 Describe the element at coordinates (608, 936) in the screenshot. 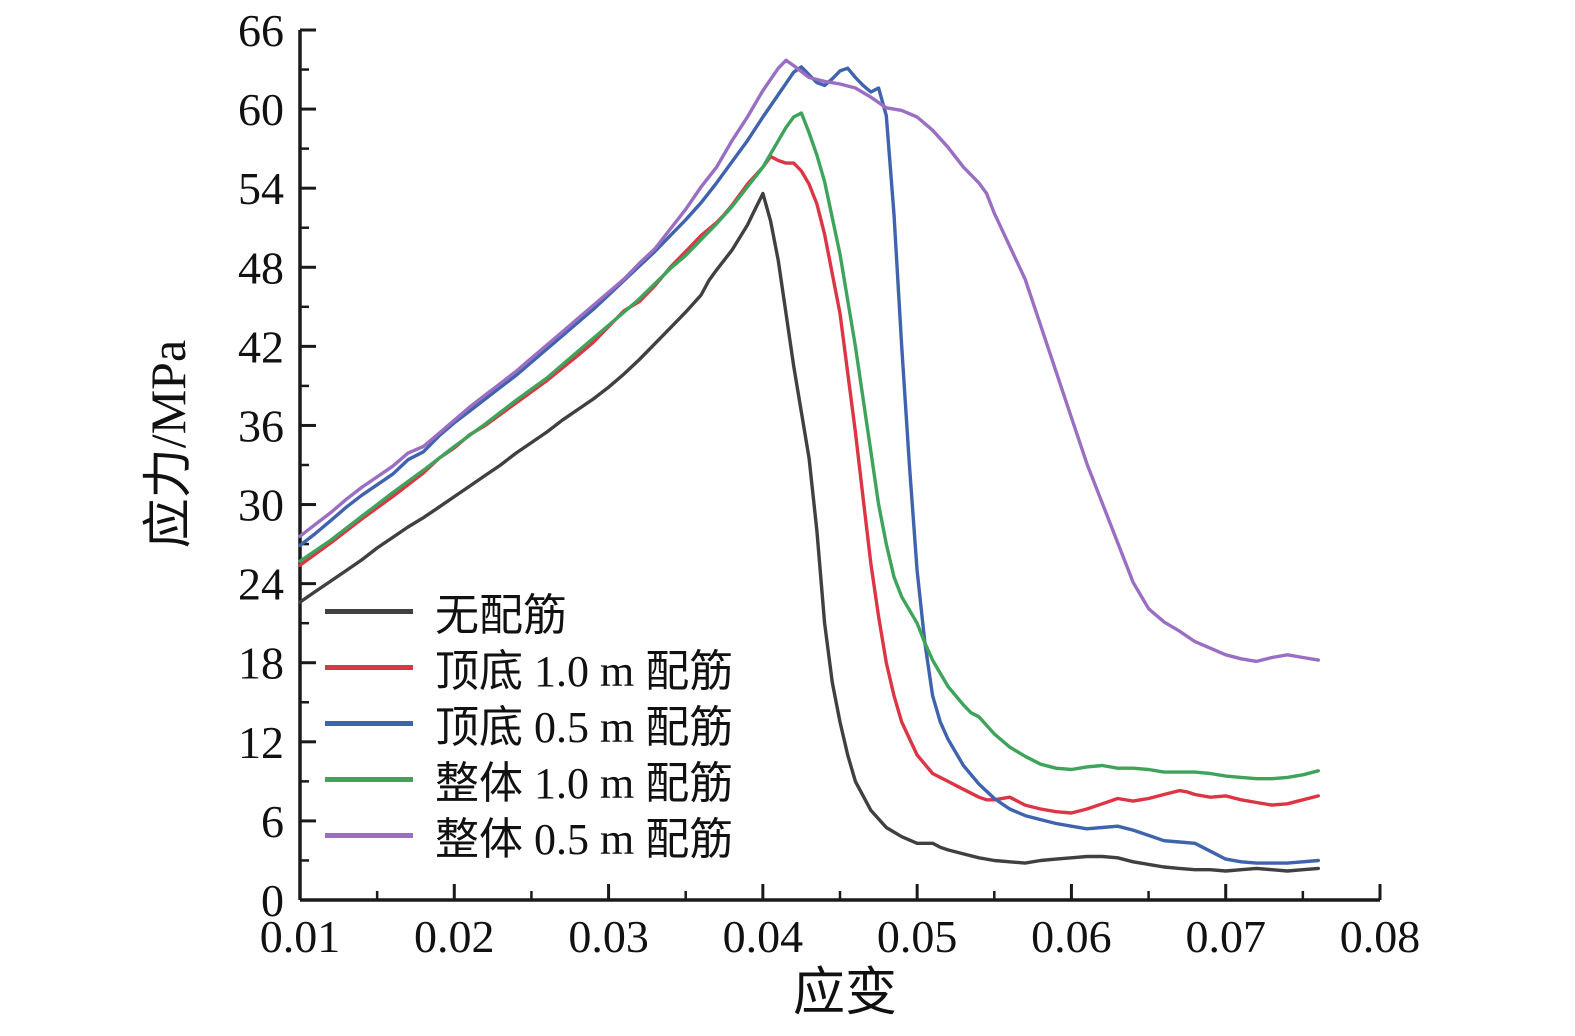

I see `x-tick-label: 0.03` at that location.